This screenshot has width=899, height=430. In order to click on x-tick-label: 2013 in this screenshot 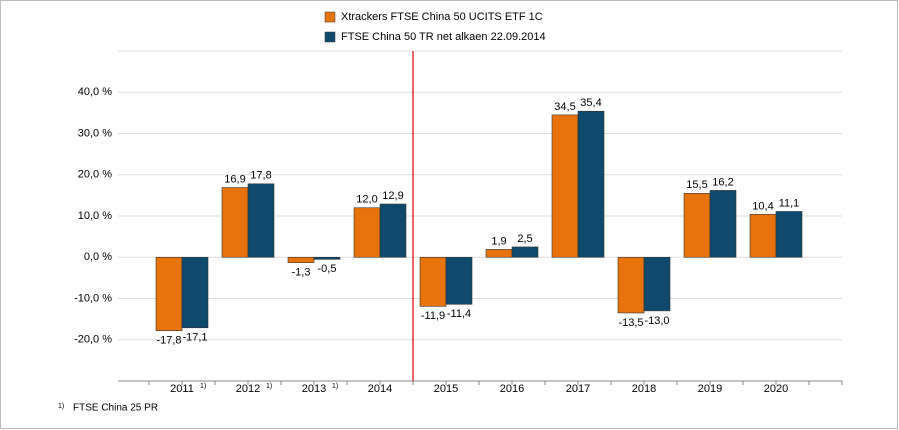, I will do `click(314, 389)`.